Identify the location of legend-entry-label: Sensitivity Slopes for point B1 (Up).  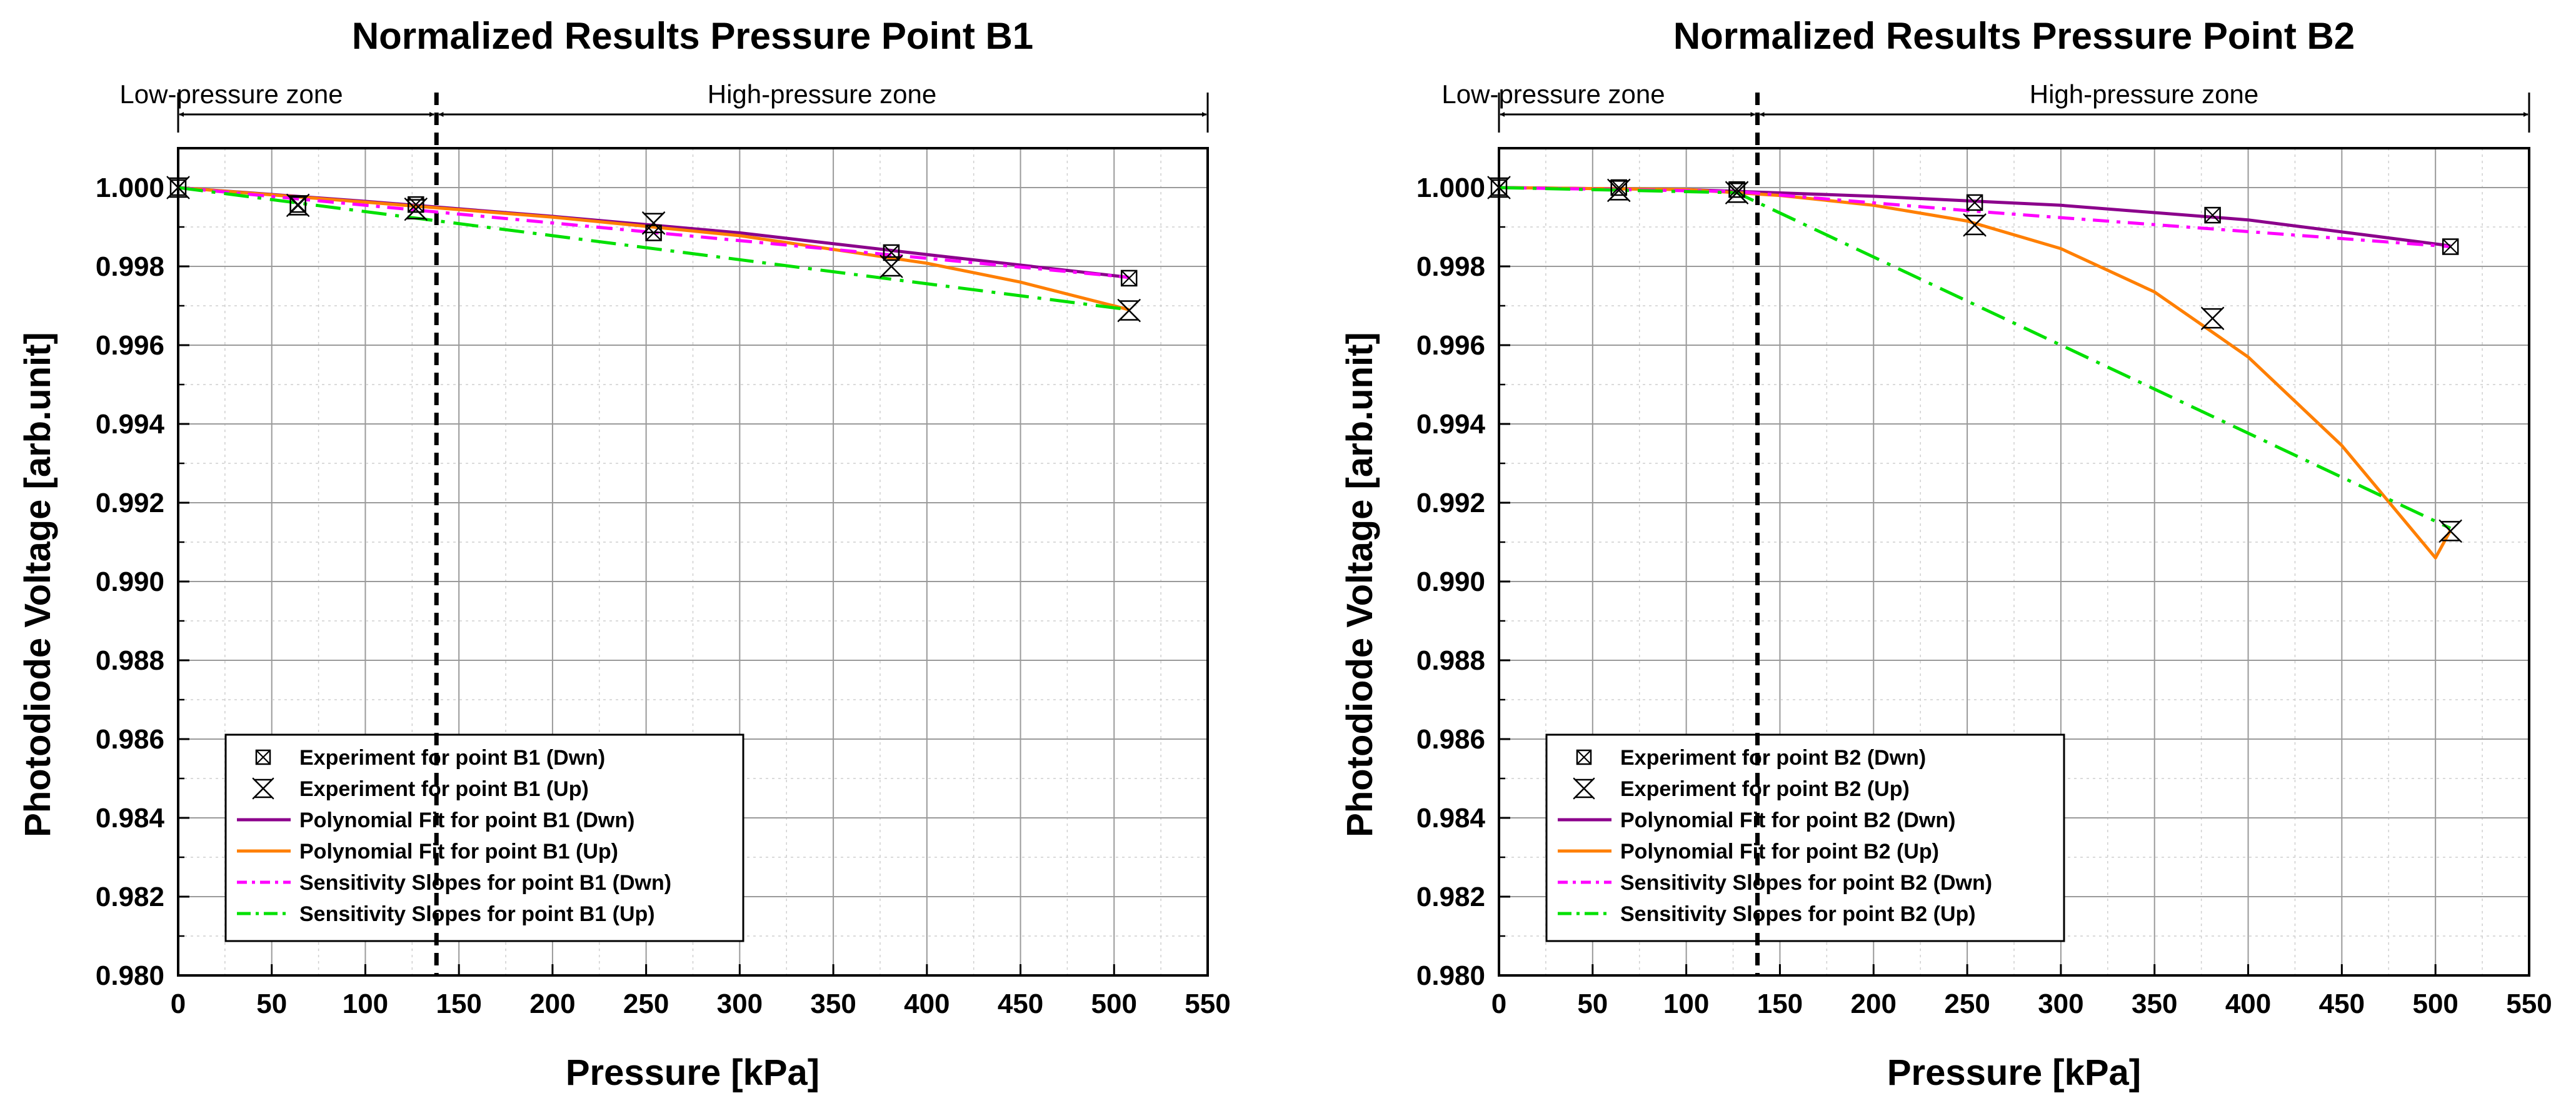
(477, 914).